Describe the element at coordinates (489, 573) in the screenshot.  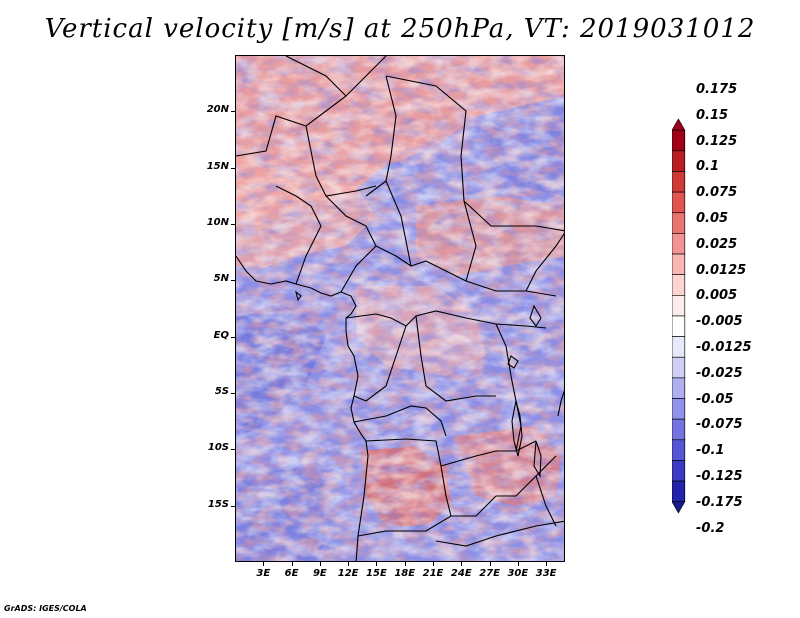
I see `lon-tick-label: 27E` at that location.